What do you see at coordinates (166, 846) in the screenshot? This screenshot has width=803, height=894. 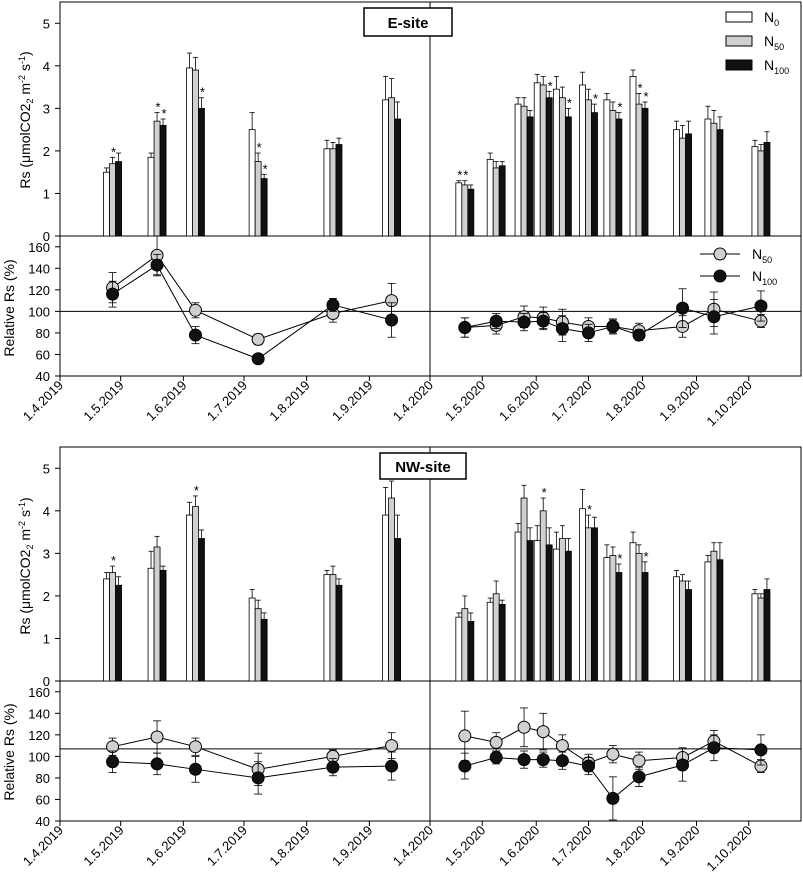 I see `x-tick-label: 1.6.2019` at bounding box center [166, 846].